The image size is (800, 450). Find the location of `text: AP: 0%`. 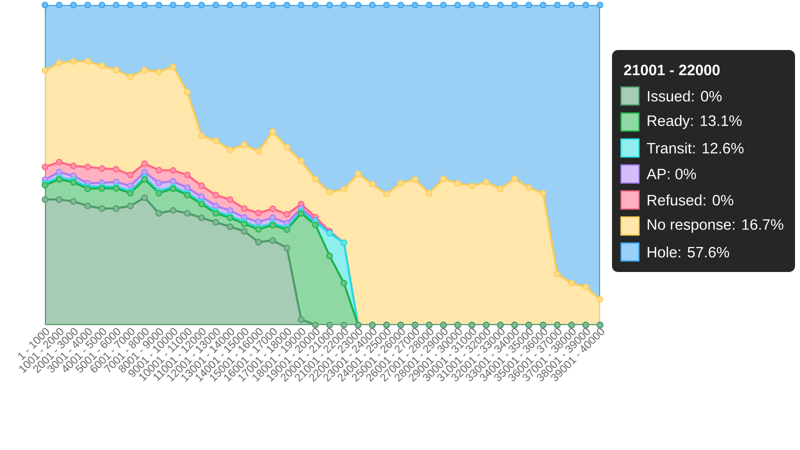

text: AP: 0% is located at coordinates (671, 174).